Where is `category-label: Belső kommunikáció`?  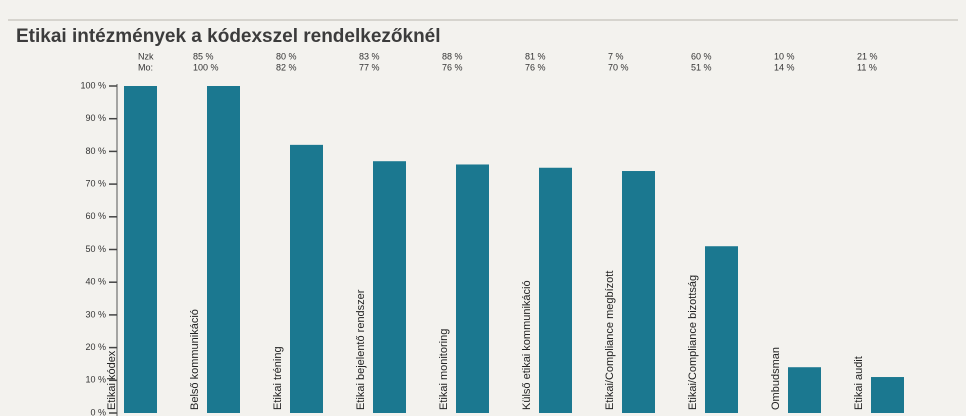 category-label: Belső kommunikáció is located at coordinates (195, 359).